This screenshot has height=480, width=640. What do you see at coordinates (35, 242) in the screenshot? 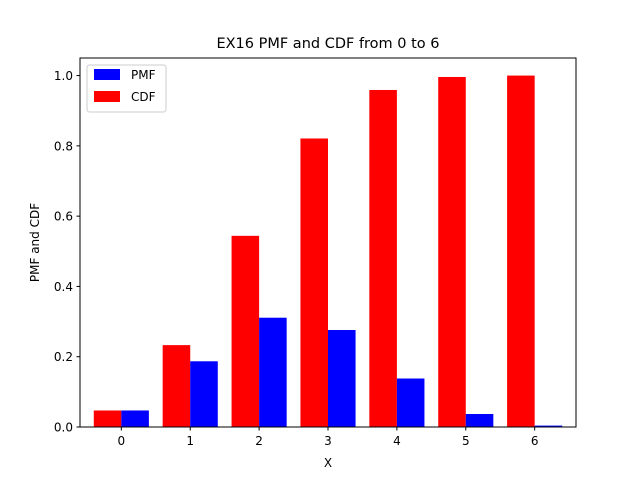
I see `y-axis-label: PMF and CDF` at bounding box center [35, 242].